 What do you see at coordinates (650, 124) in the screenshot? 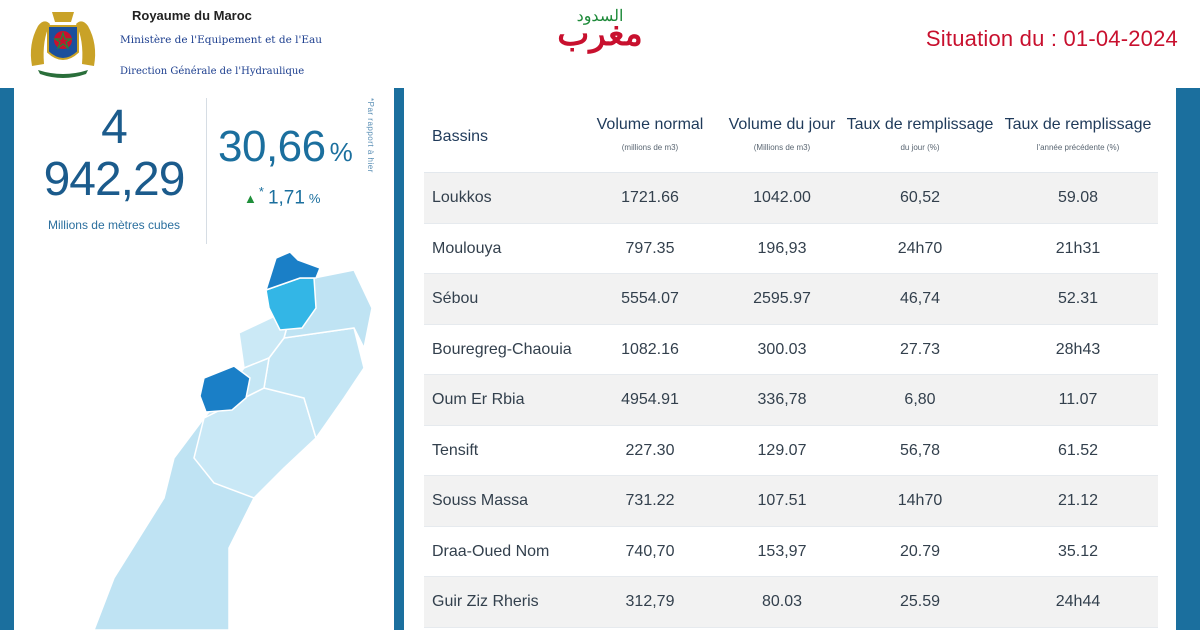
I see `header-volume-normal-label: Volume normal` at bounding box center [650, 124].